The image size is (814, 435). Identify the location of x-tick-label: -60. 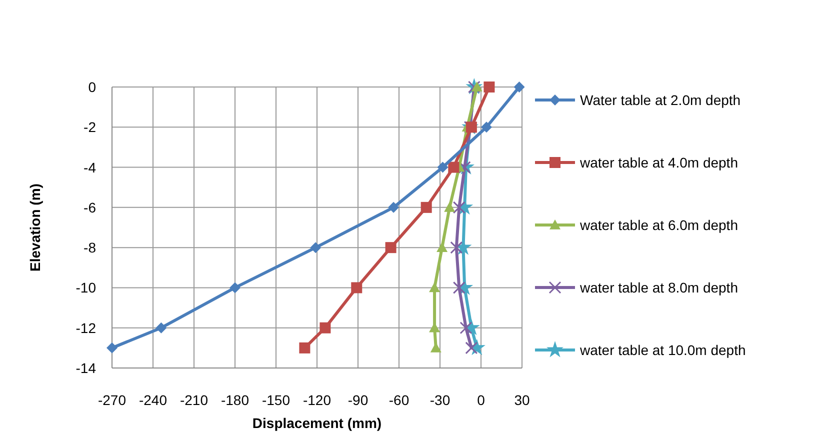
(399, 400).